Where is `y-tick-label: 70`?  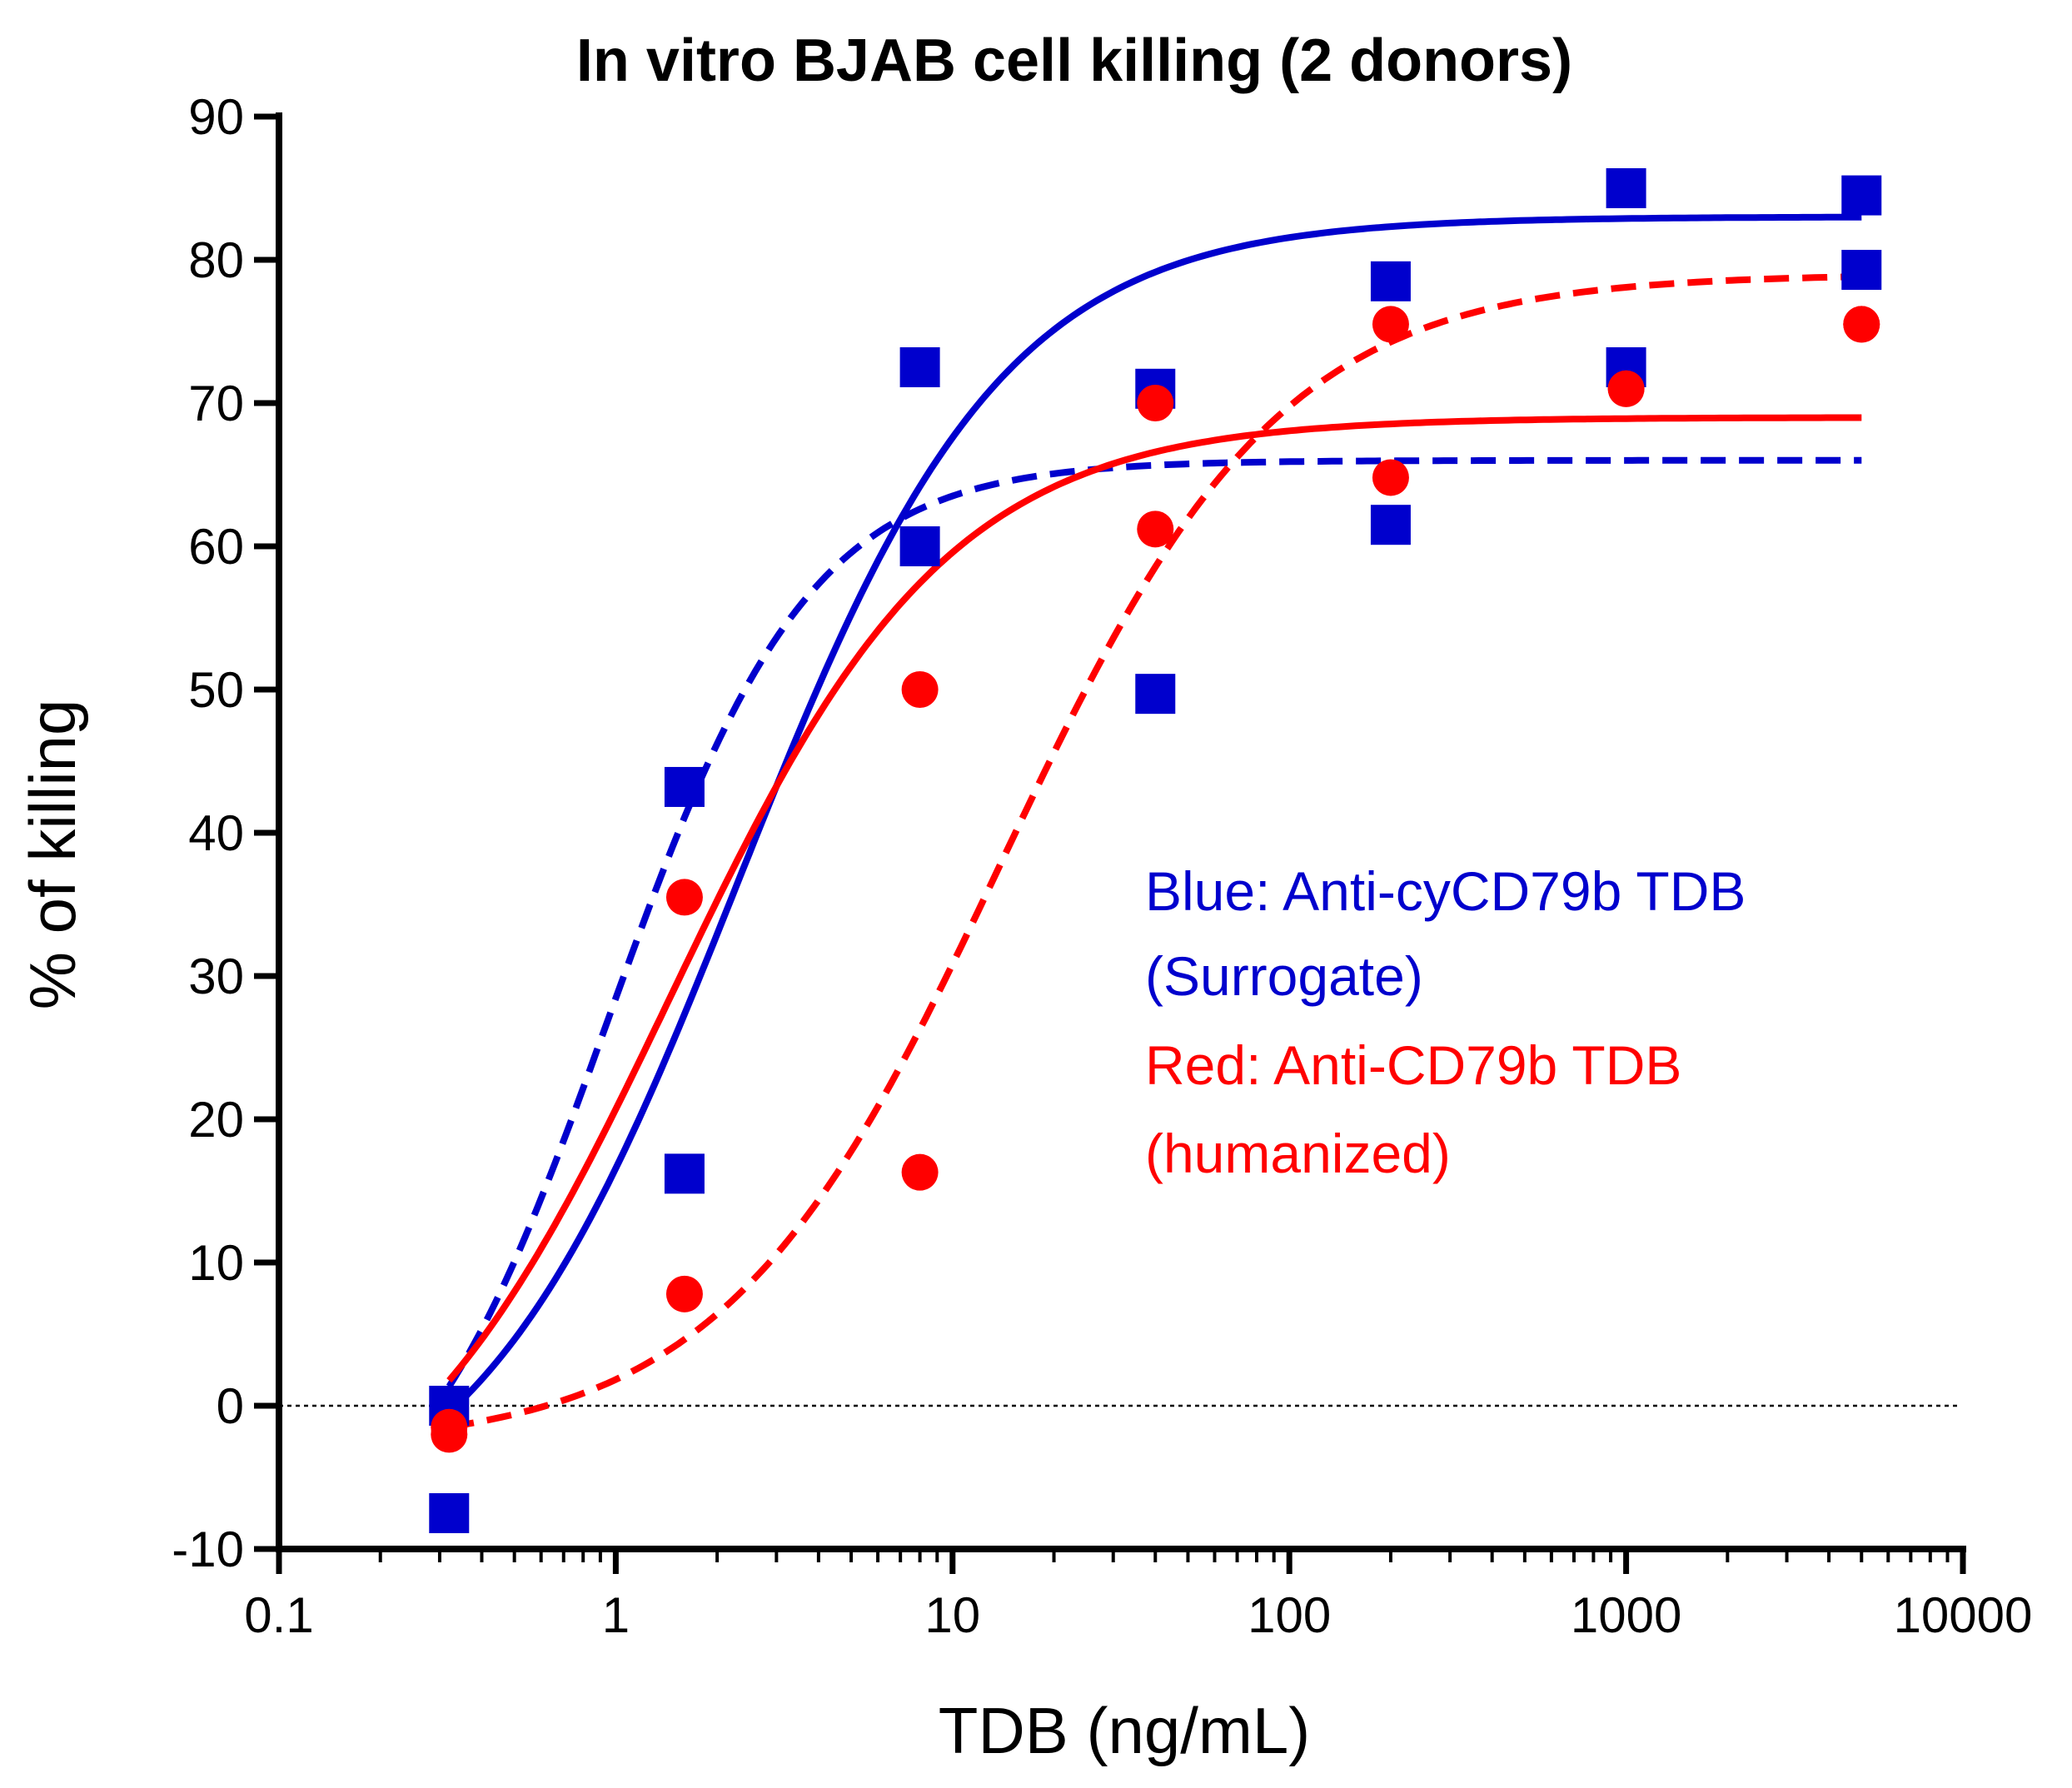
y-tick-label: 70 is located at coordinates (216, 403).